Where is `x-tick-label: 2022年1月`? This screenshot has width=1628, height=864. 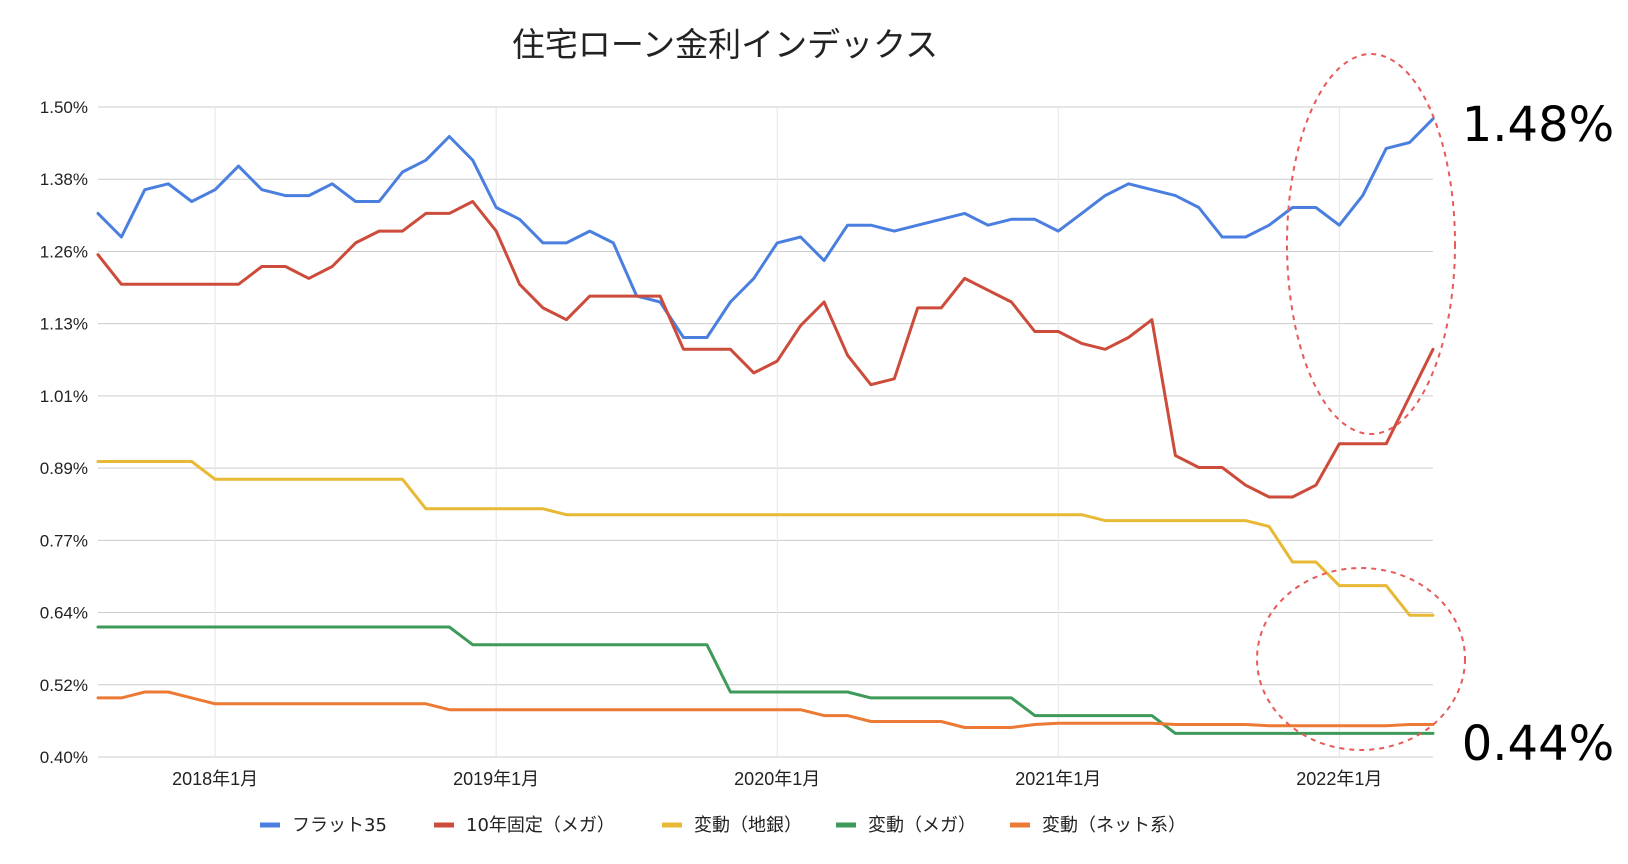
x-tick-label: 2022年1月 is located at coordinates (1339, 779).